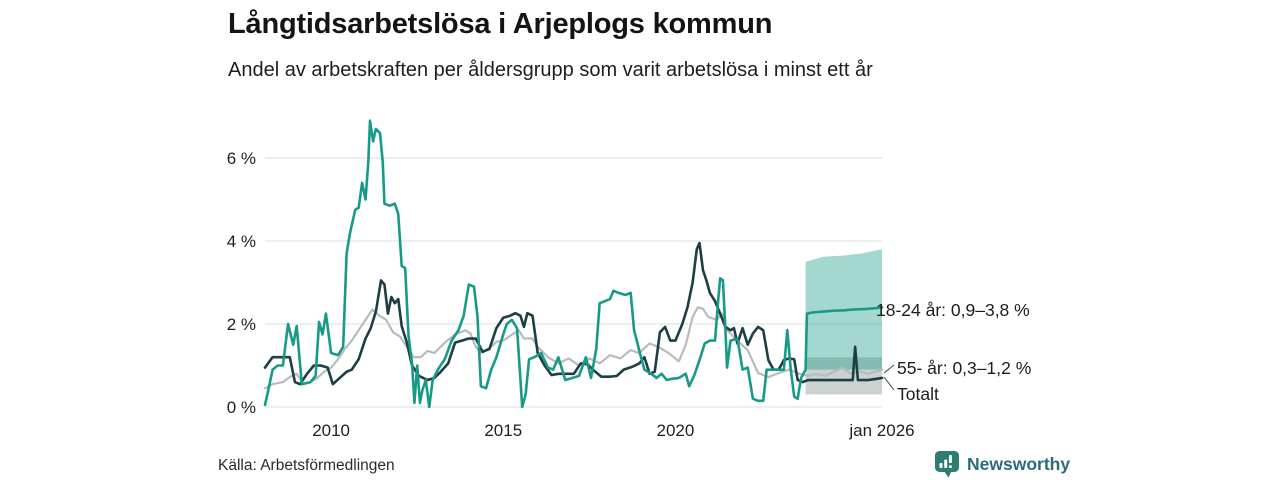  What do you see at coordinates (843, 376) in the screenshot?
I see `forecast-band` at bounding box center [843, 376].